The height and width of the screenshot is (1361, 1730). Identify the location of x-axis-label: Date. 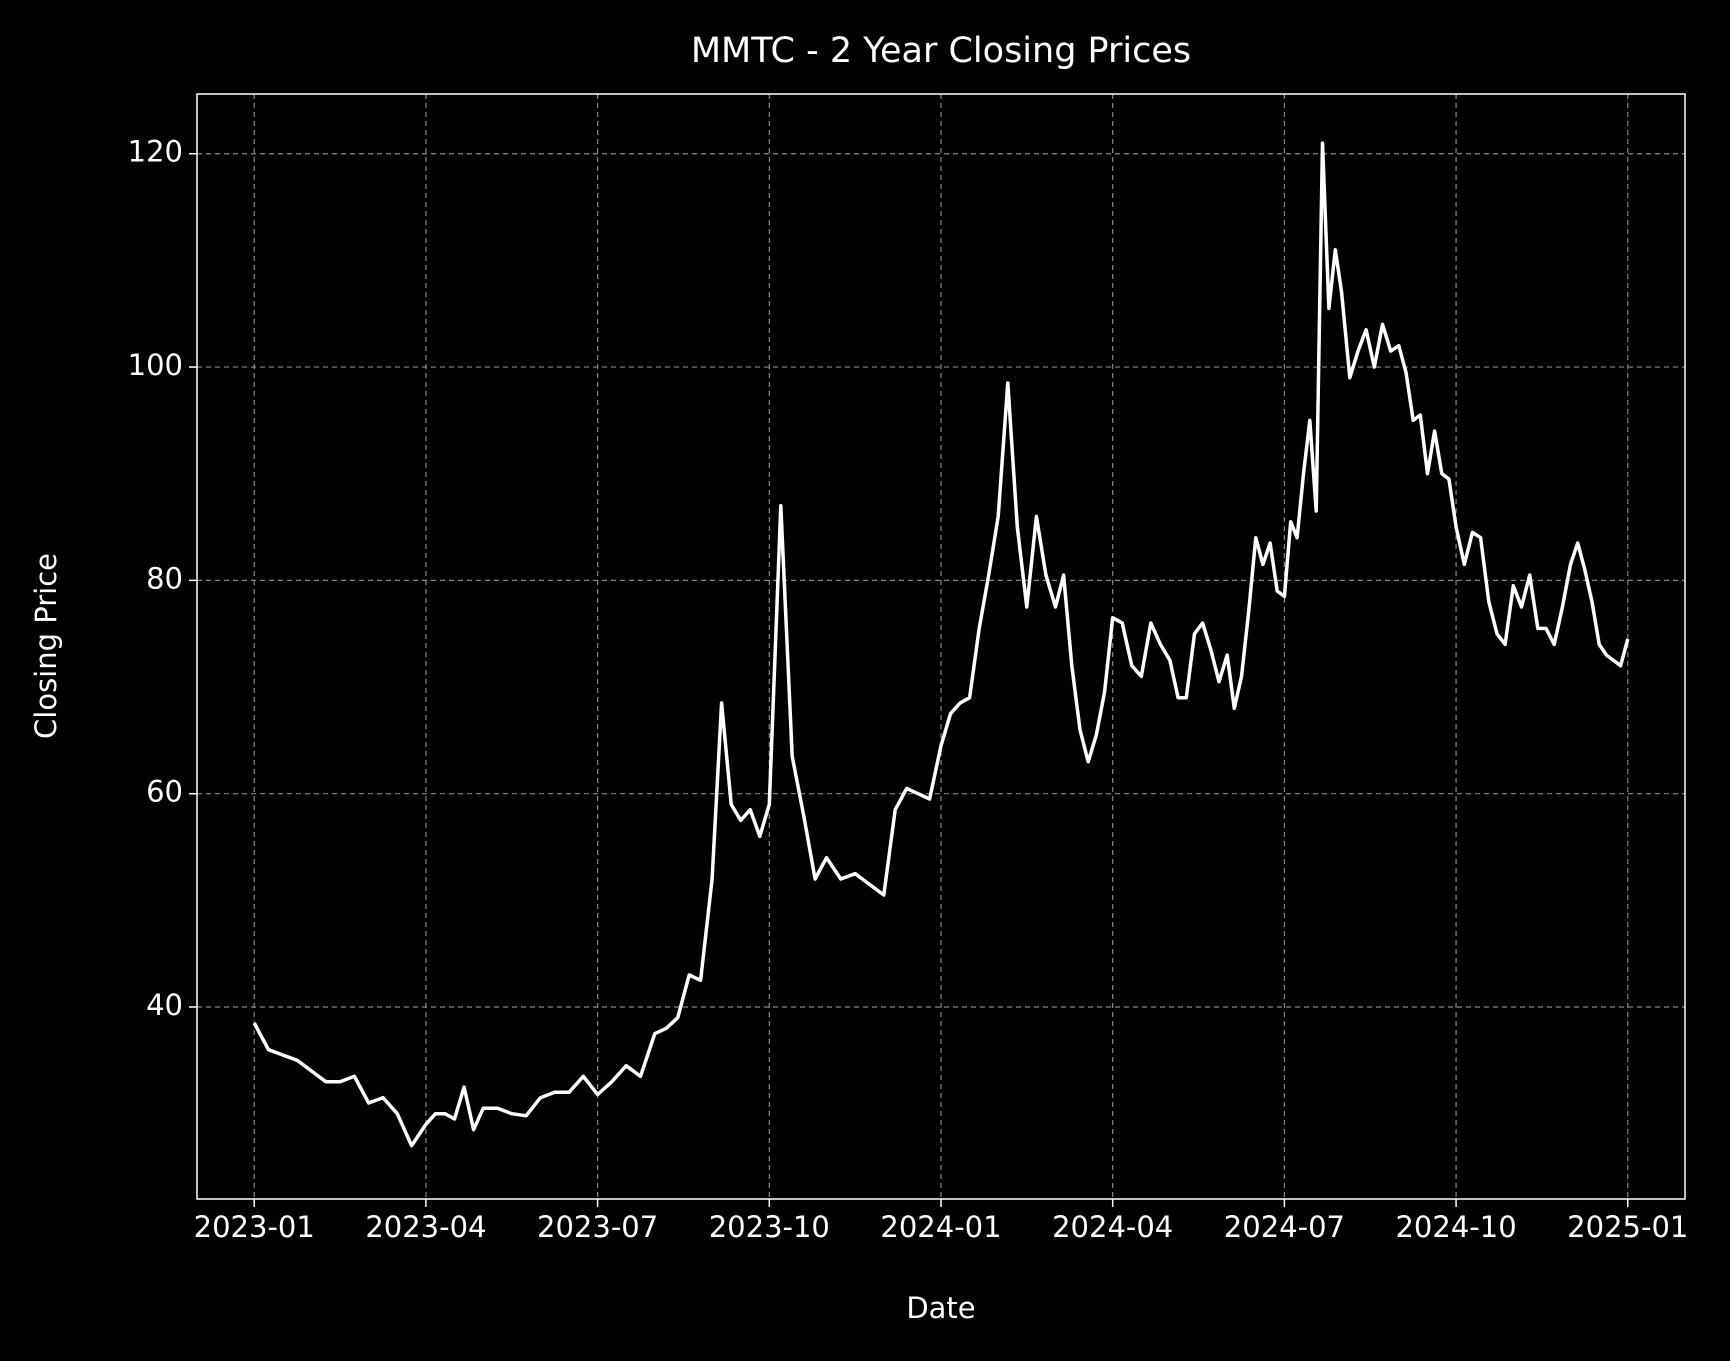
(940, 1308).